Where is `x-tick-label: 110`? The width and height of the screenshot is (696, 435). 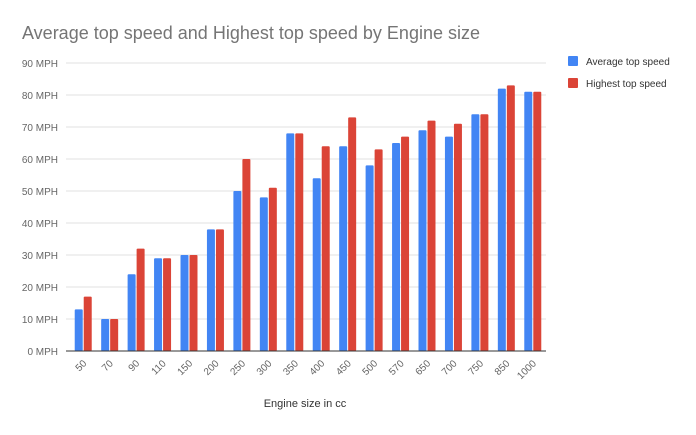 x-tick-label: 110 is located at coordinates (159, 367).